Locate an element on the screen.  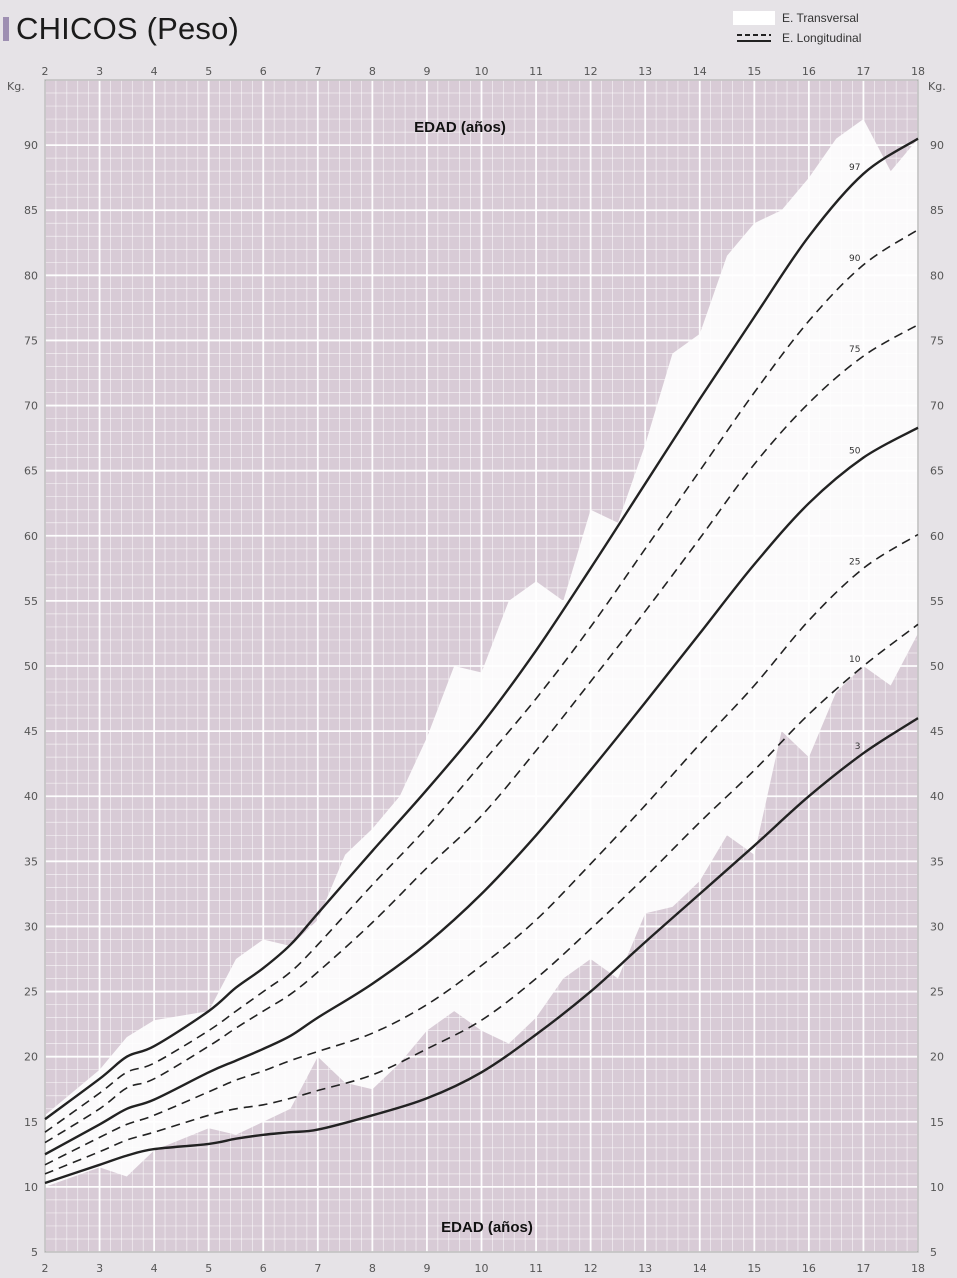
legend-label-longitudinal: E. Longitudinal is located at coordinates (822, 38).